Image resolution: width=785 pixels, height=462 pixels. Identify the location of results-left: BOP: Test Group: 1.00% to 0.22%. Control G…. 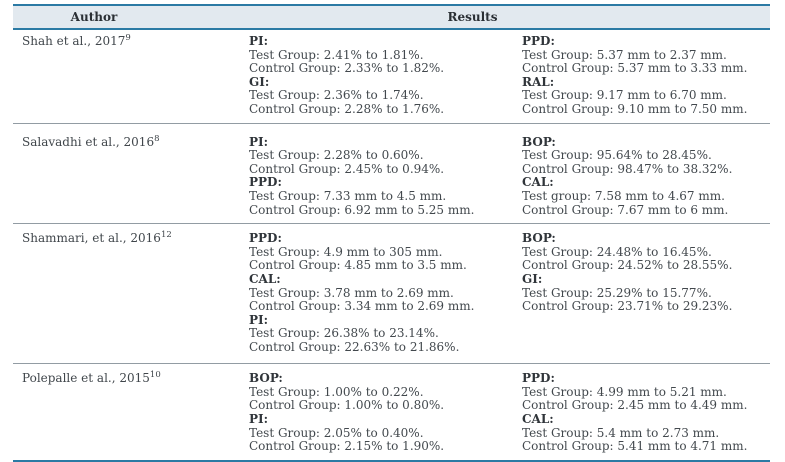
(376, 412).